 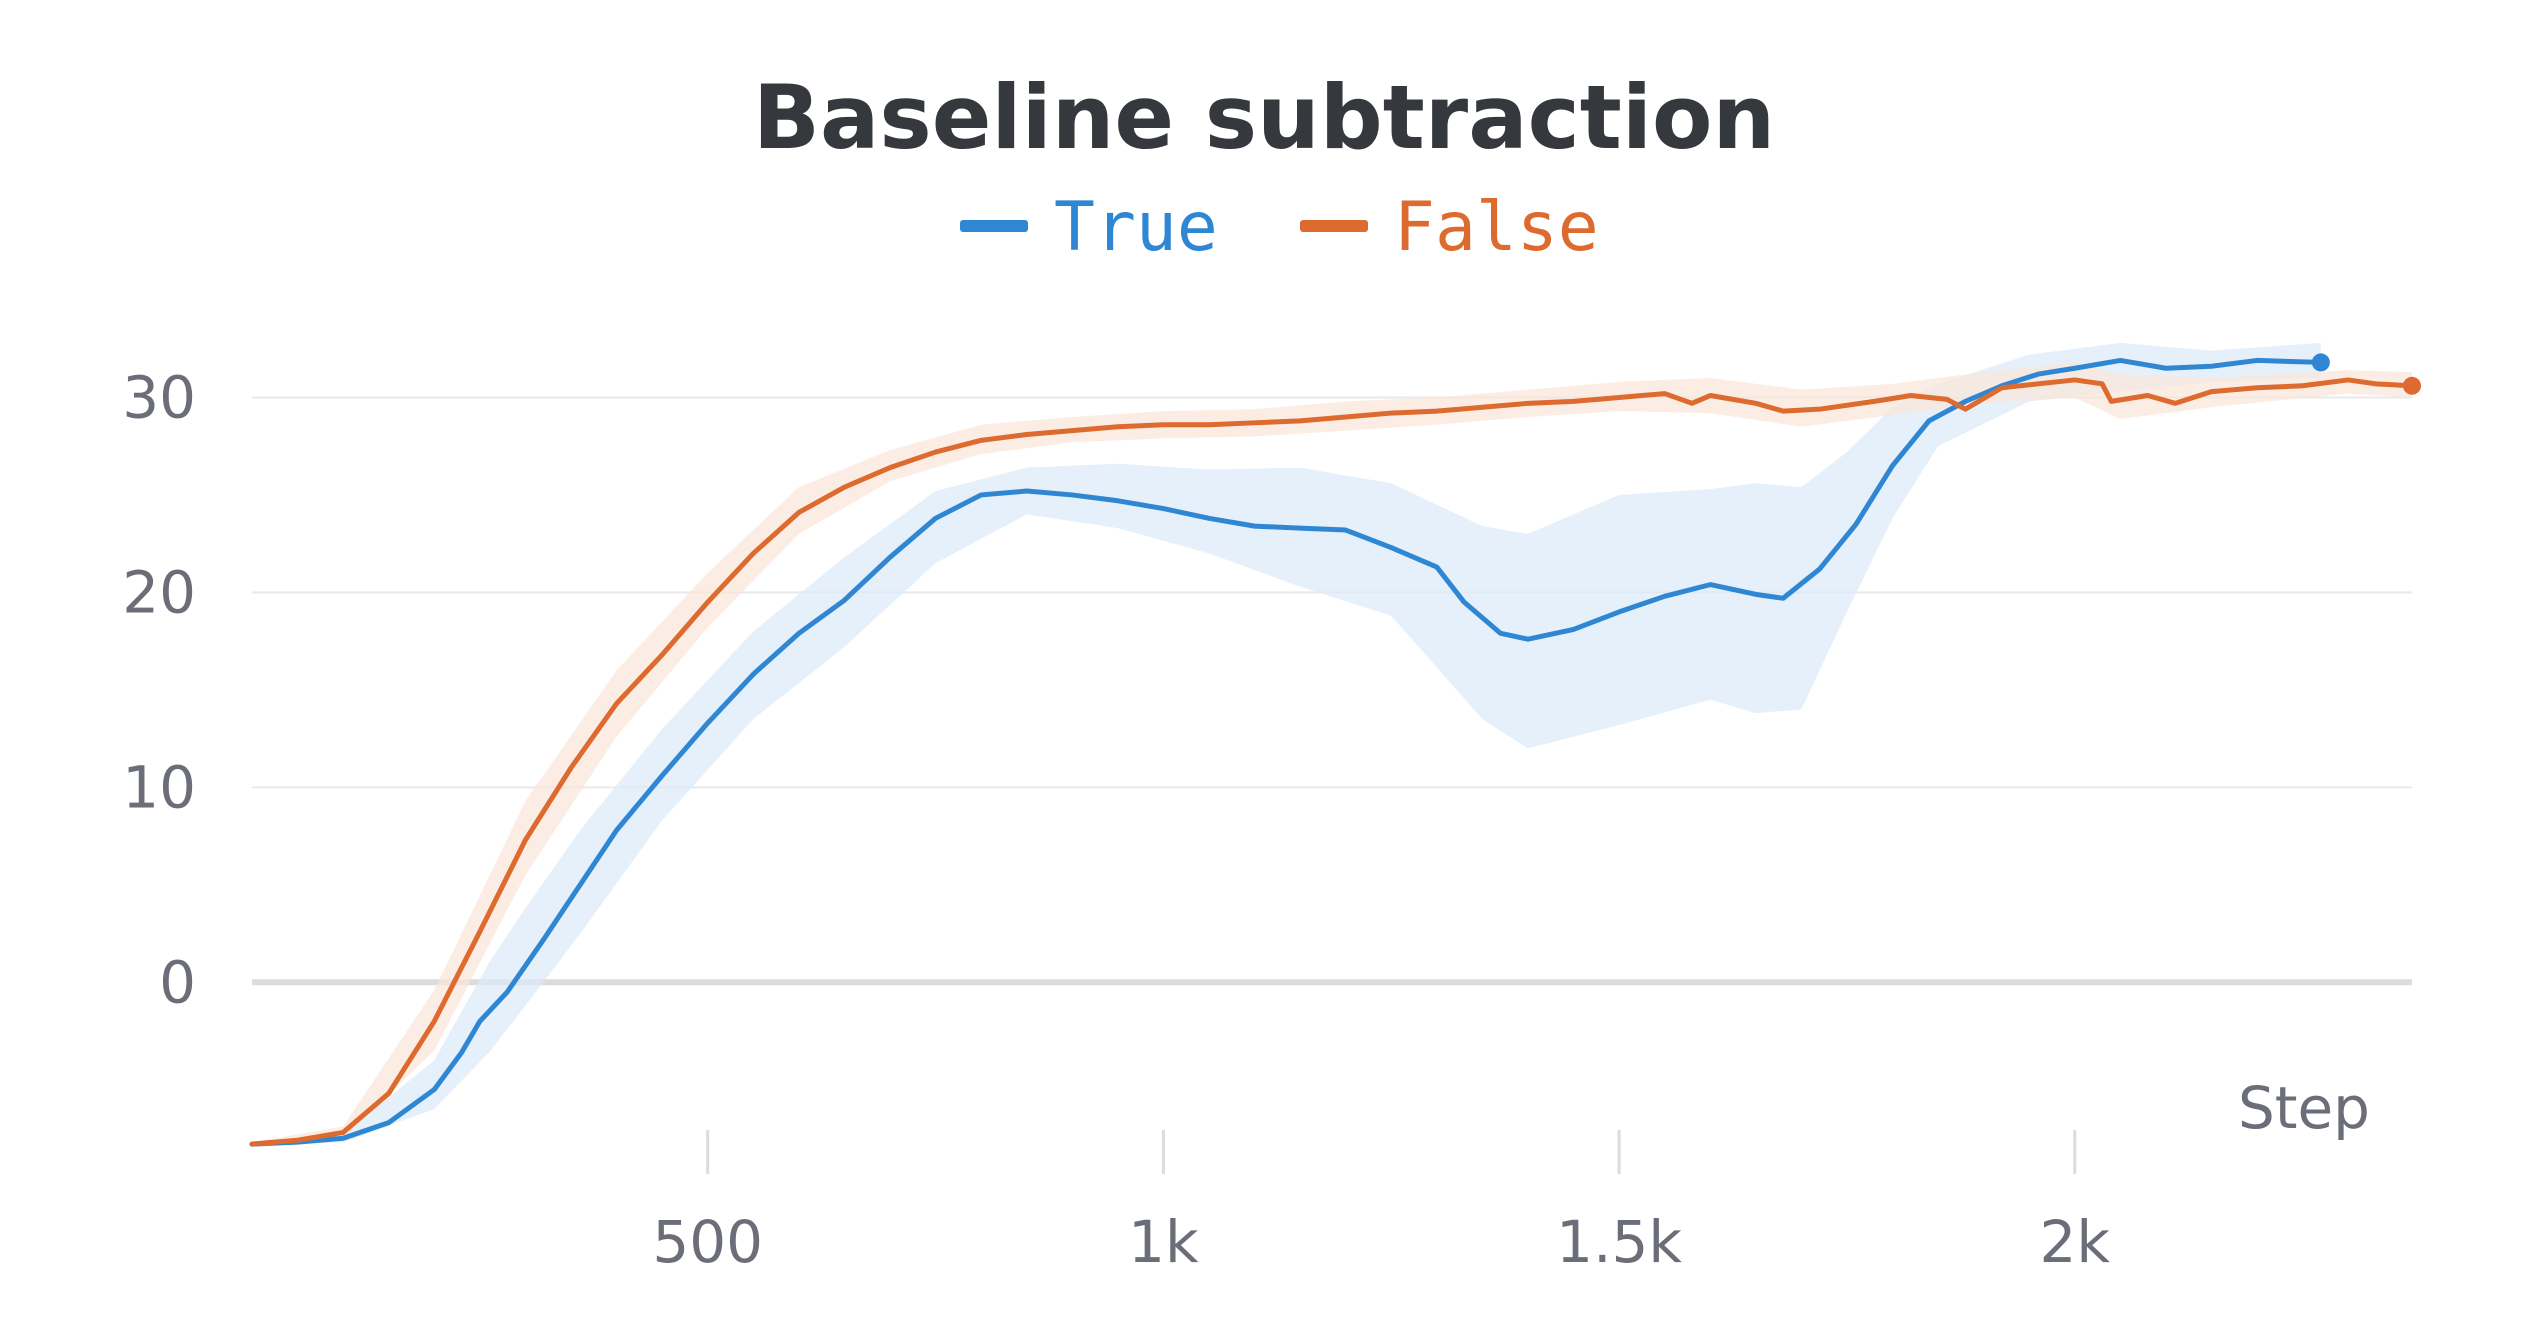 I want to click on y-tick-label: 20, so click(x=159, y=592).